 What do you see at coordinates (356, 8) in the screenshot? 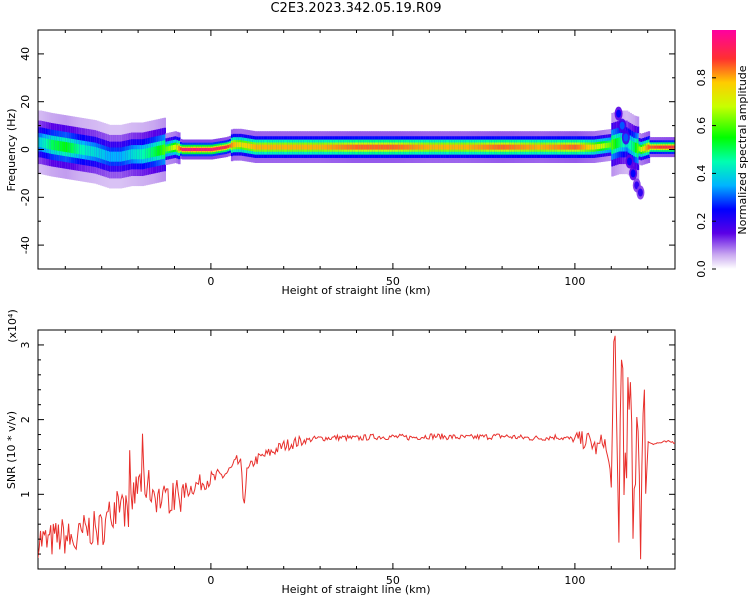
I see `chart-title: C2E3.2023.342.05.19.R09` at bounding box center [356, 8].